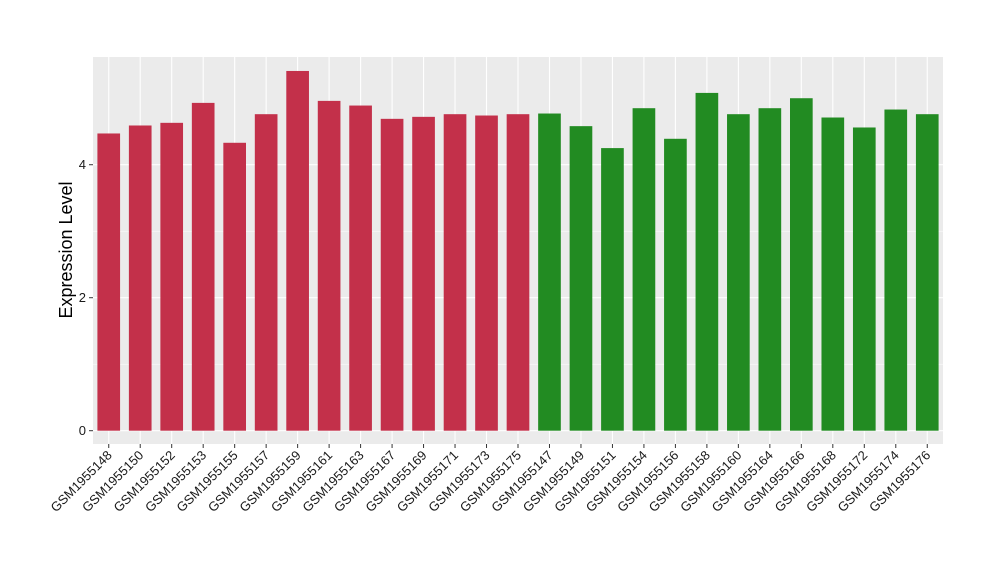  Describe the element at coordinates (675, 284) in the screenshot. I see `bar-GSM1955156` at that location.